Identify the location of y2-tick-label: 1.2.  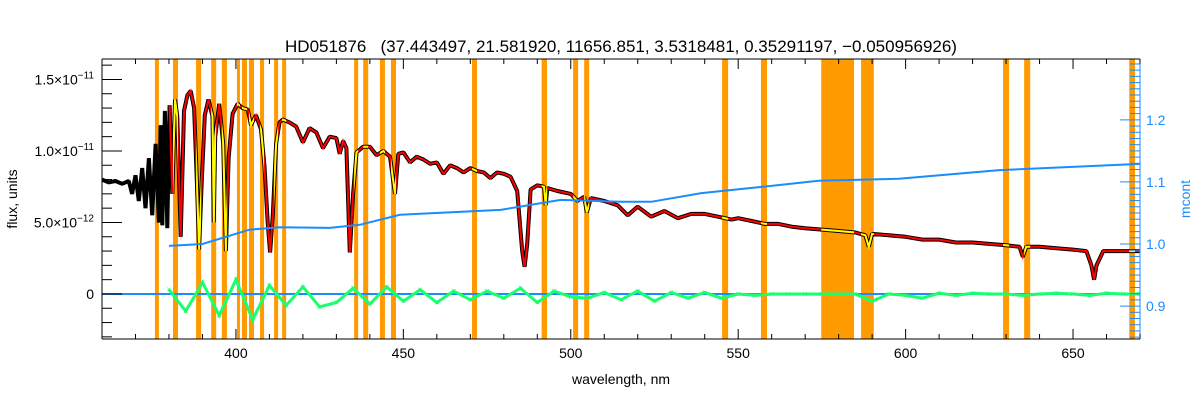
(1156, 120).